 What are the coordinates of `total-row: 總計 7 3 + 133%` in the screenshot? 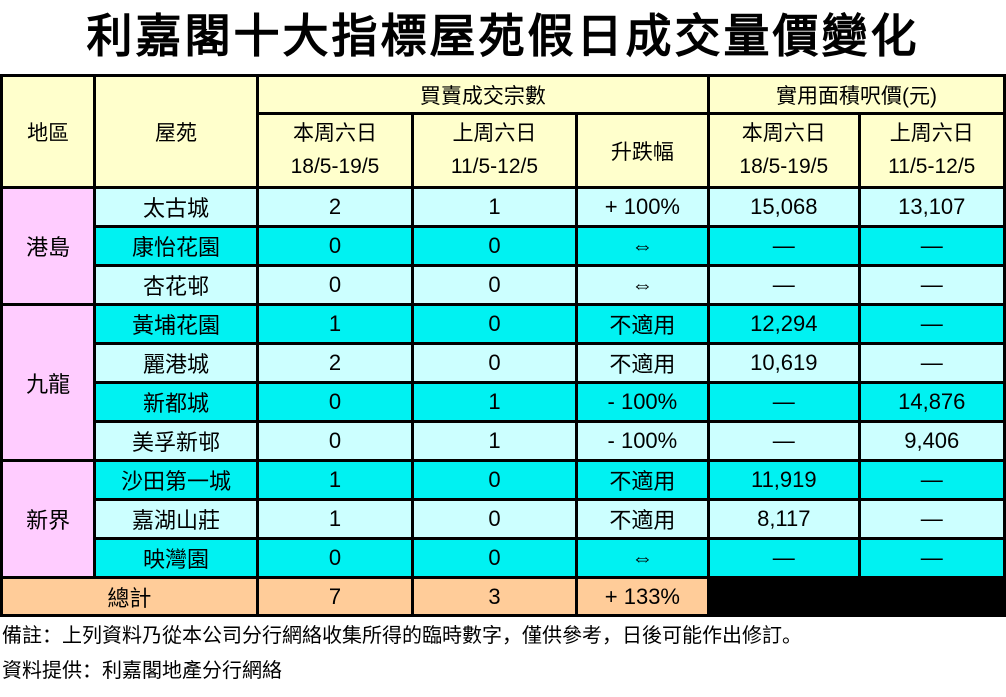 It's located at (503, 597).